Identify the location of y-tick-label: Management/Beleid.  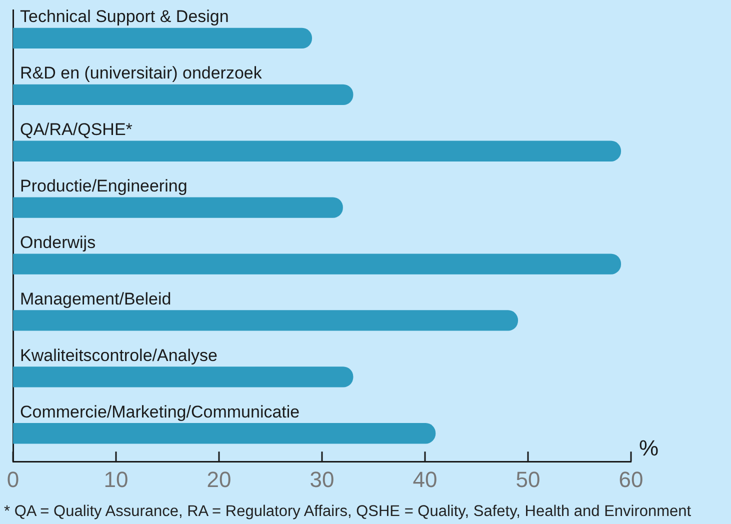
(96, 298).